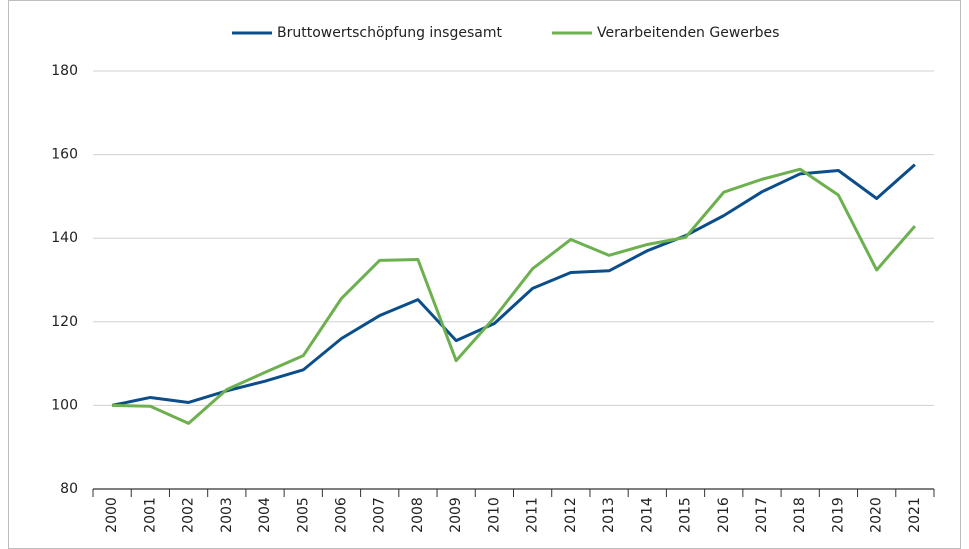  I want to click on x-tick-label: 2004, so click(265, 515).